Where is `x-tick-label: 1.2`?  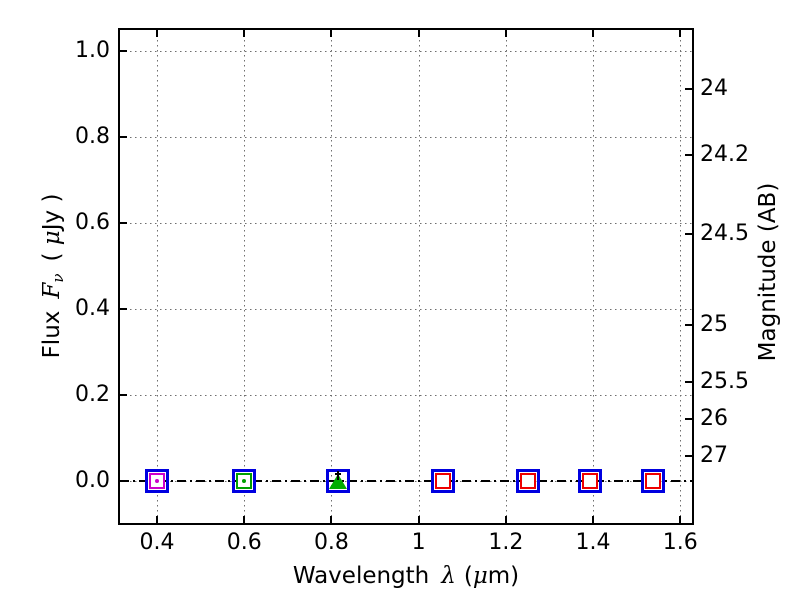 x-tick-label: 1.2 is located at coordinates (506, 542).